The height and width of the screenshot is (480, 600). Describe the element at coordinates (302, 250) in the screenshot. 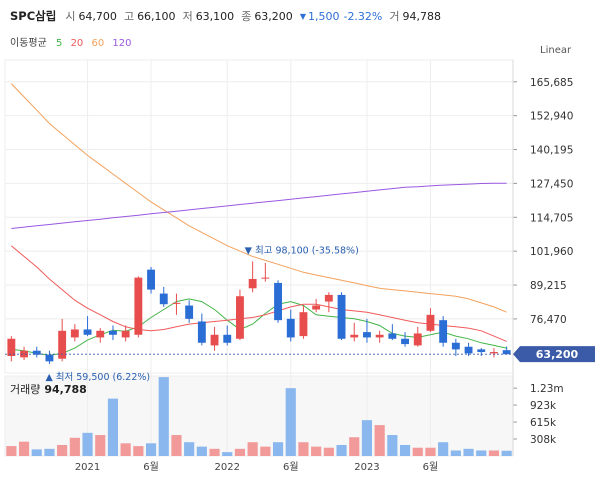

I see `high-price-marker: ▼ 최고 98,100 (-35.58%)` at that location.